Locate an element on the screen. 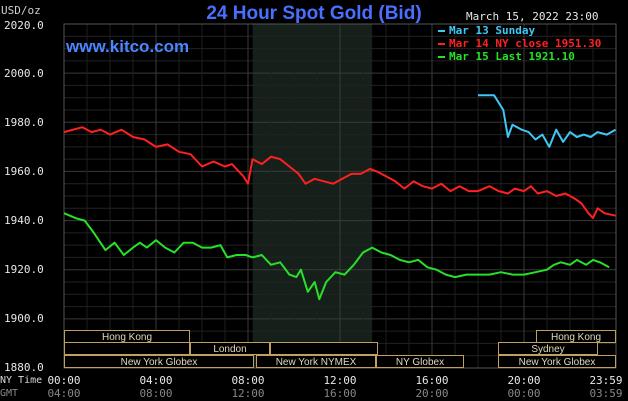  session-ny-globex: NY Globex is located at coordinates (420, 361).